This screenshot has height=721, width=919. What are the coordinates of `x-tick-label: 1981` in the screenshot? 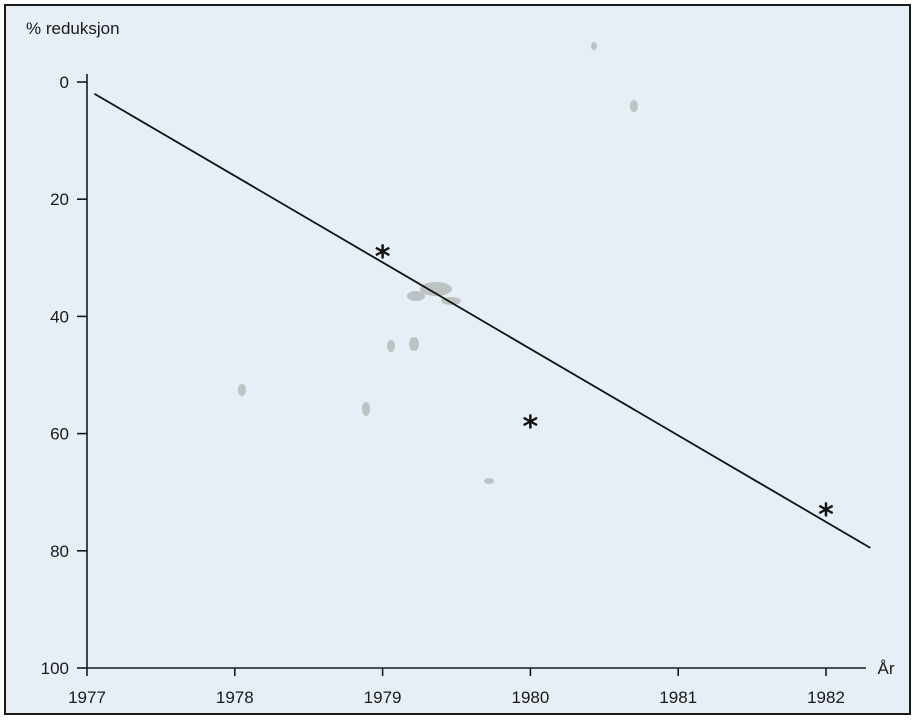 It's located at (678, 697).